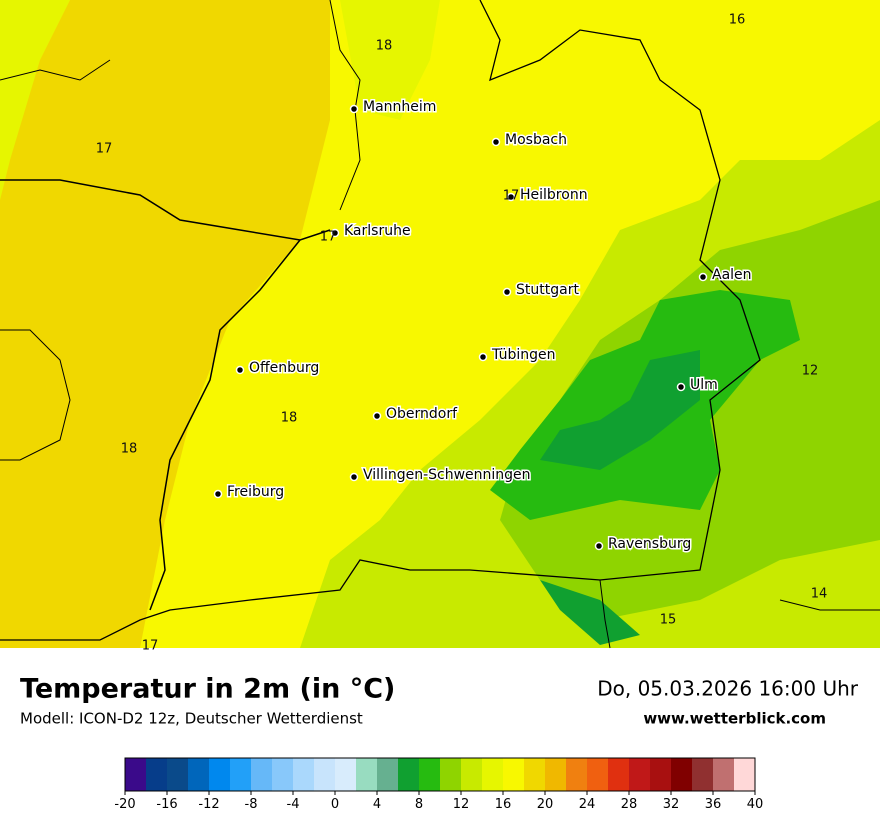 The height and width of the screenshot is (830, 880). I want to click on datetime: Do, 05.03.2026 16:00 Uhr, so click(728, 689).